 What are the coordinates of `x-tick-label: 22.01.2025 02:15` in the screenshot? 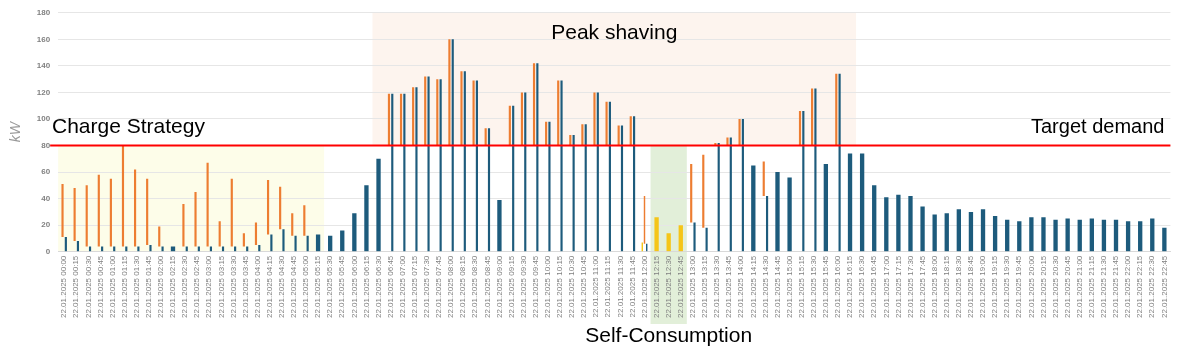 It's located at (173, 286).